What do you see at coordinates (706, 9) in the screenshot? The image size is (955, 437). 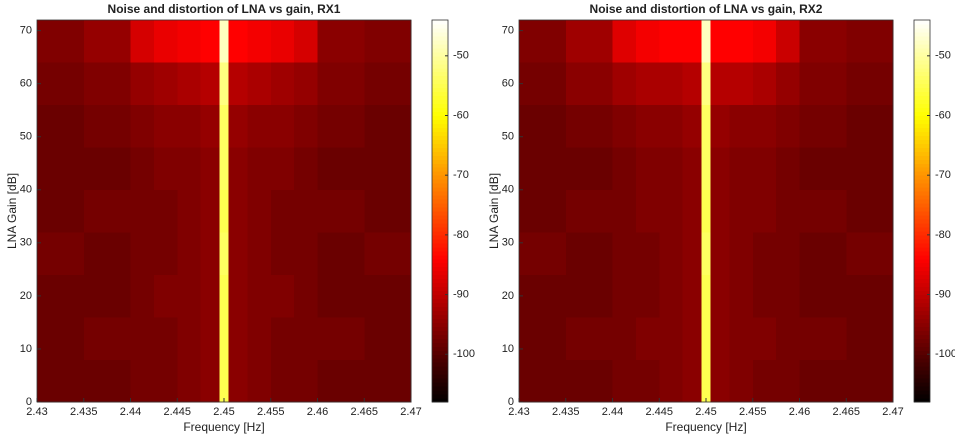 I see `chart-title: Noise and distortion of LNA vs gain, RX2` at bounding box center [706, 9].